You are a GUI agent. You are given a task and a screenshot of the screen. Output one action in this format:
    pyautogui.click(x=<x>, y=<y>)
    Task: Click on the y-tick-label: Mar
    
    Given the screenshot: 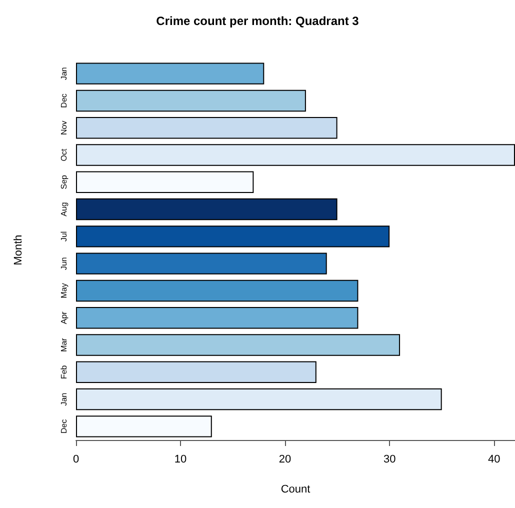 What is the action you would take?
    pyautogui.click(x=64, y=345)
    